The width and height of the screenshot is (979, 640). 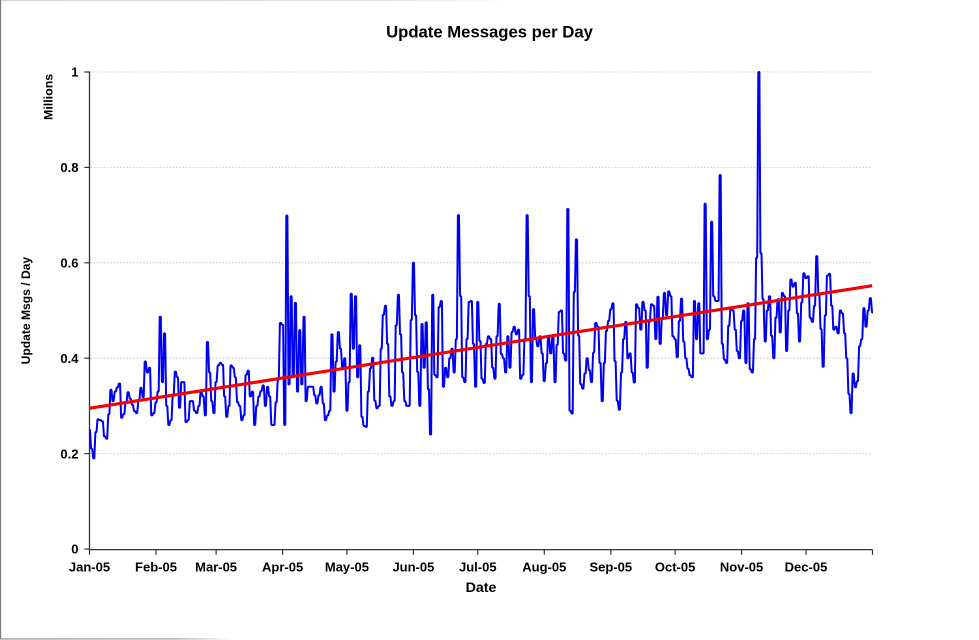 I want to click on svg-text: Jan-05, so click(x=89, y=567).